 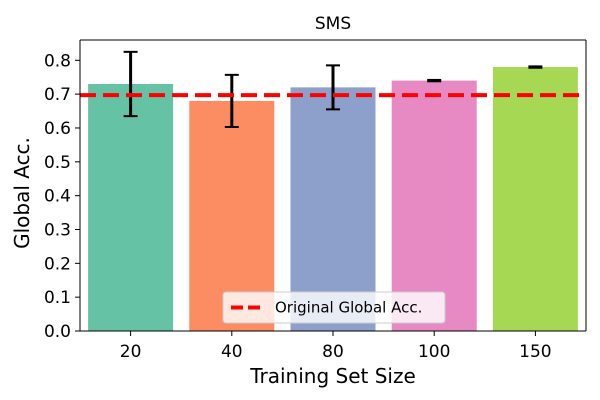 What do you see at coordinates (57, 298) in the screenshot?
I see `y-tick-label: 0.1` at bounding box center [57, 298].